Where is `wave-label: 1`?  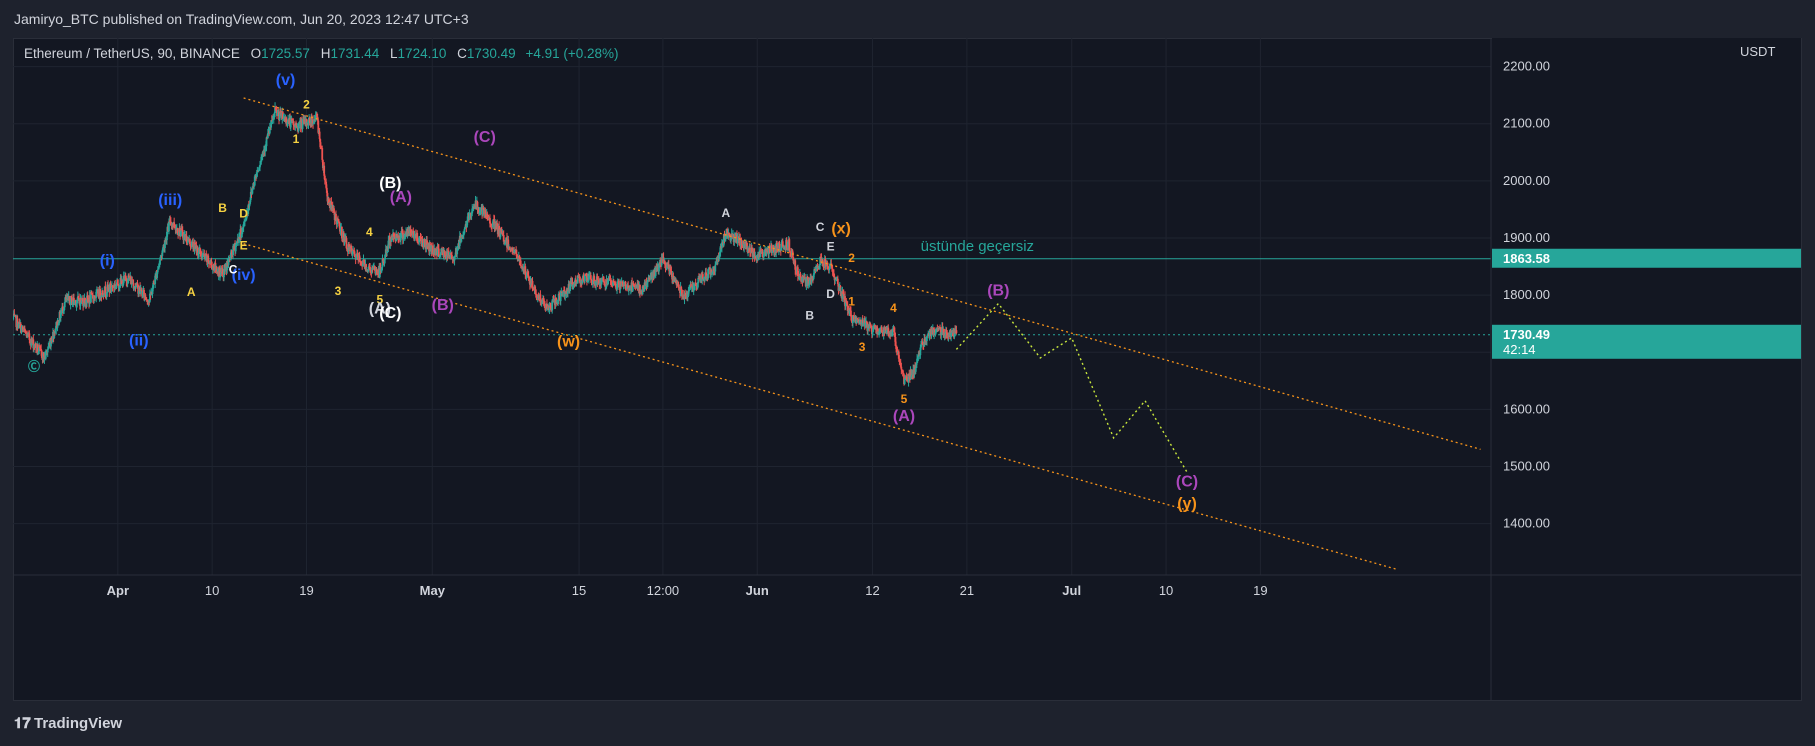 wave-label: 1 is located at coordinates (851, 301).